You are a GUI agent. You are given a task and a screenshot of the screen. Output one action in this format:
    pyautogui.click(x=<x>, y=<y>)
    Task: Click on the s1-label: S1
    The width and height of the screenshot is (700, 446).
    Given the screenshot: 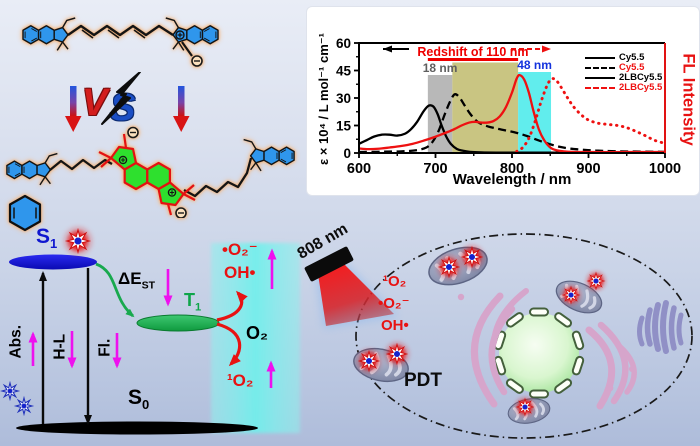 What is the action you would take?
    pyautogui.click(x=47, y=238)
    